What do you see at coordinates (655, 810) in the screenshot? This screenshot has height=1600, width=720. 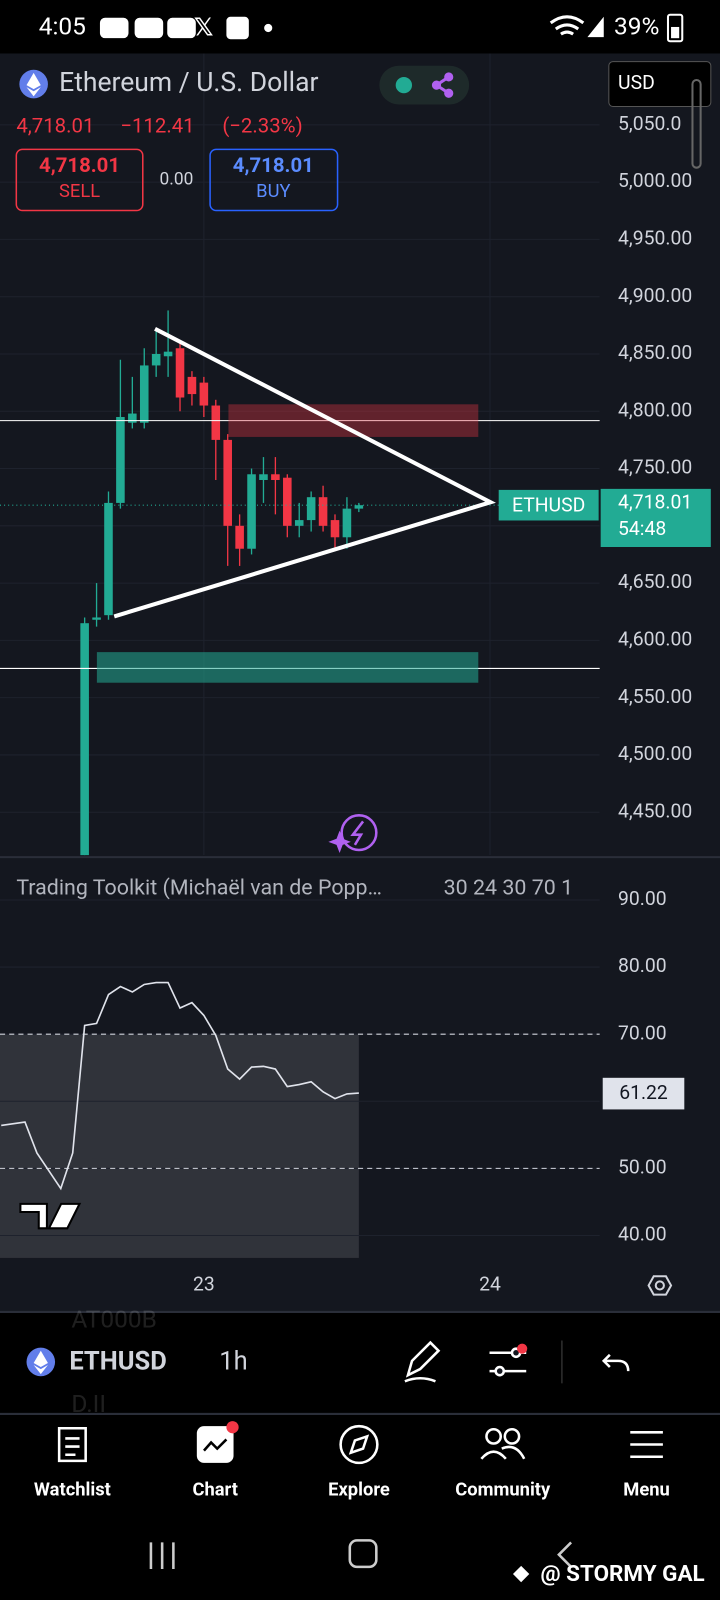 I see `price-tick-label: 4,450.00` at bounding box center [655, 810].